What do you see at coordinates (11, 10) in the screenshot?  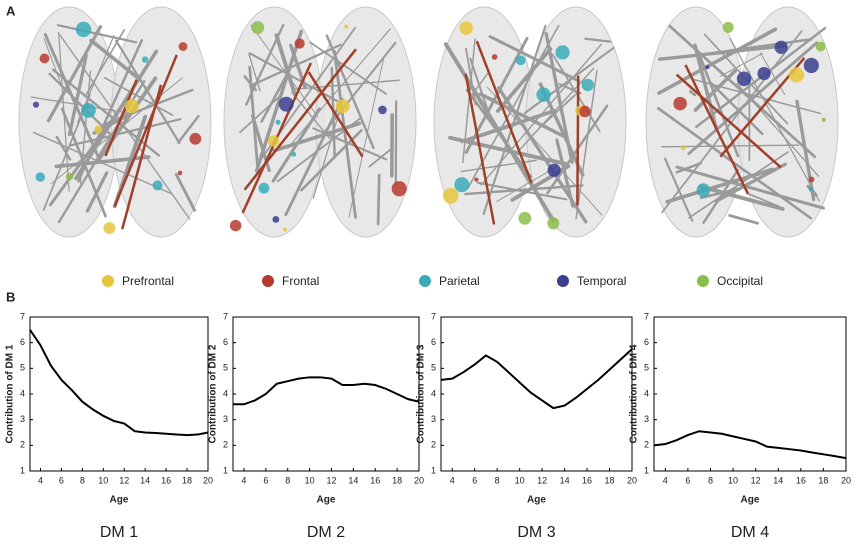 I see `panel-label: A` at bounding box center [11, 10].